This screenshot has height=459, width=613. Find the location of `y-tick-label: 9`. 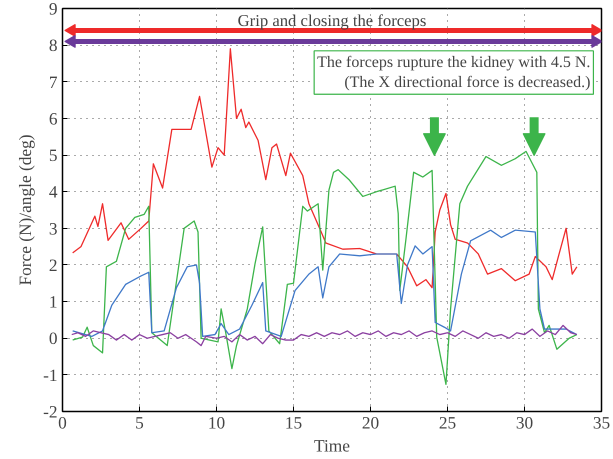

y-tick-label: 9 is located at coordinates (53, 9).